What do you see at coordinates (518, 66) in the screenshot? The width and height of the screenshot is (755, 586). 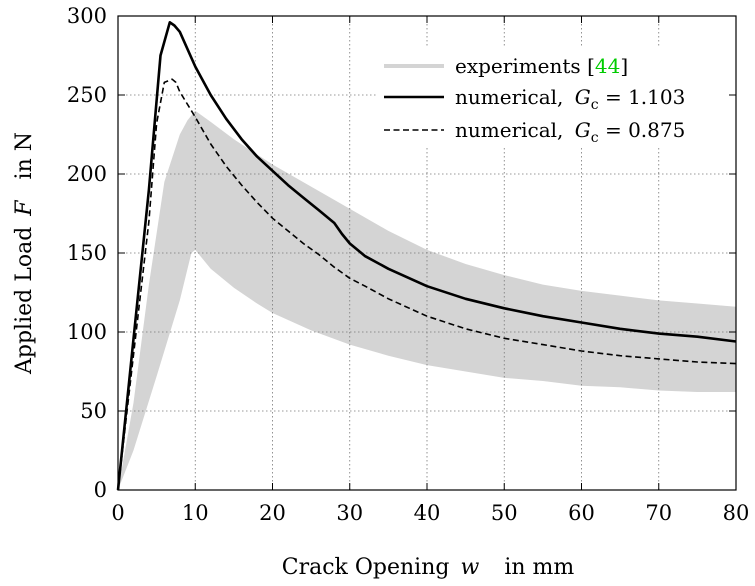 I see `legend-experiments-name: experiments` at bounding box center [518, 66].